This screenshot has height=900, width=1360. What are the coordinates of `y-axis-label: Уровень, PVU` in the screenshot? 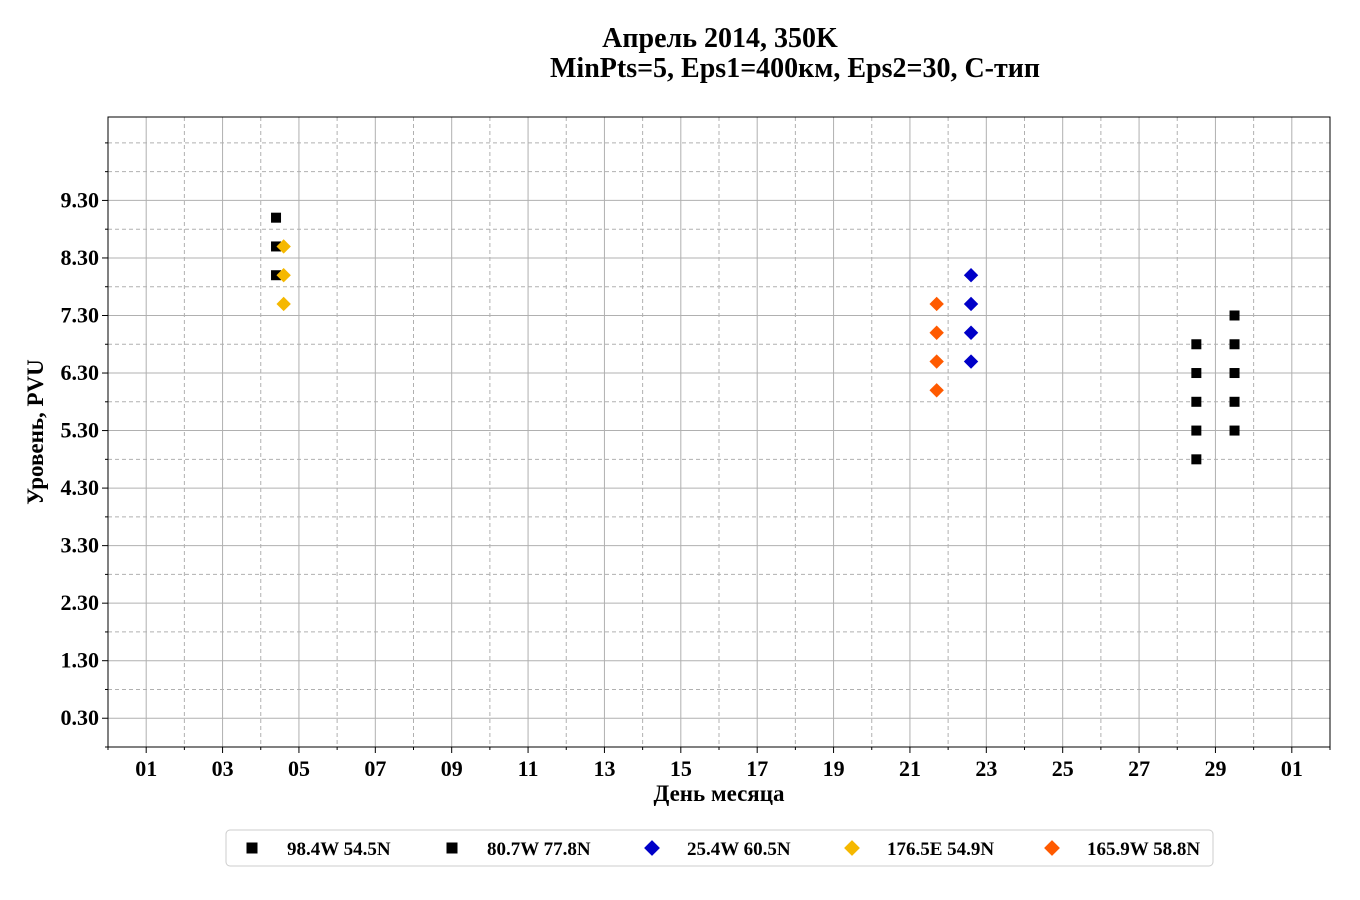 It's located at (35, 432).